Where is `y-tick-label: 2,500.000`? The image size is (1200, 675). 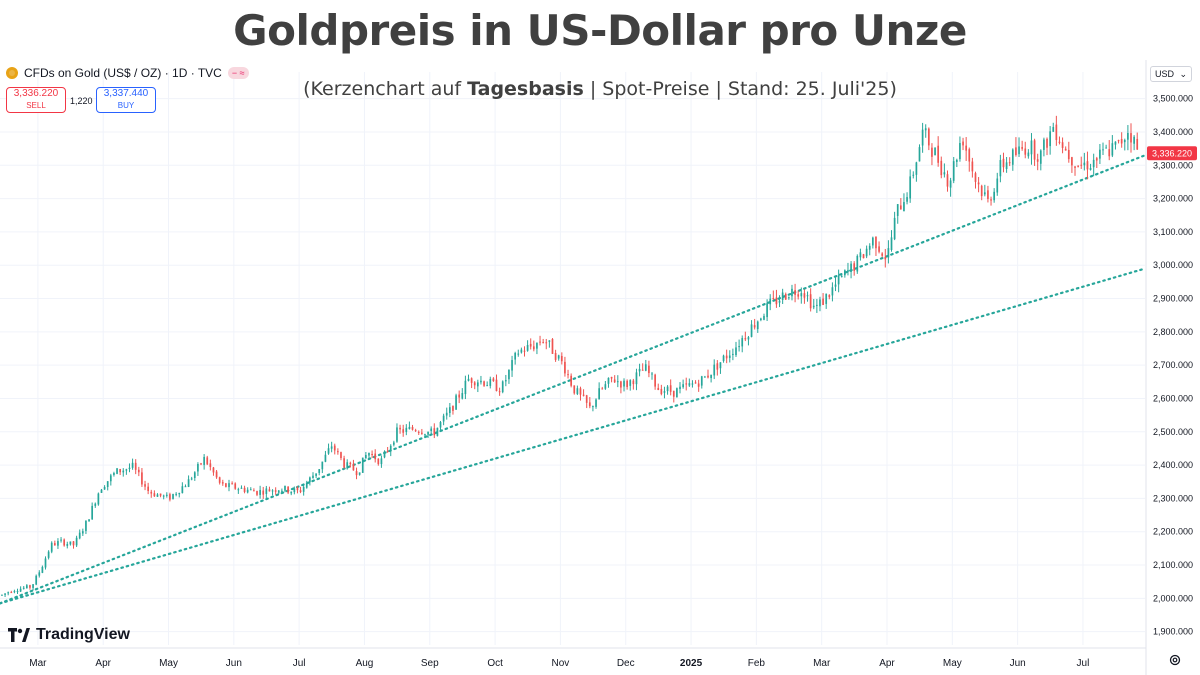
y-tick-label: 2,500.000 is located at coordinates (1173, 432).